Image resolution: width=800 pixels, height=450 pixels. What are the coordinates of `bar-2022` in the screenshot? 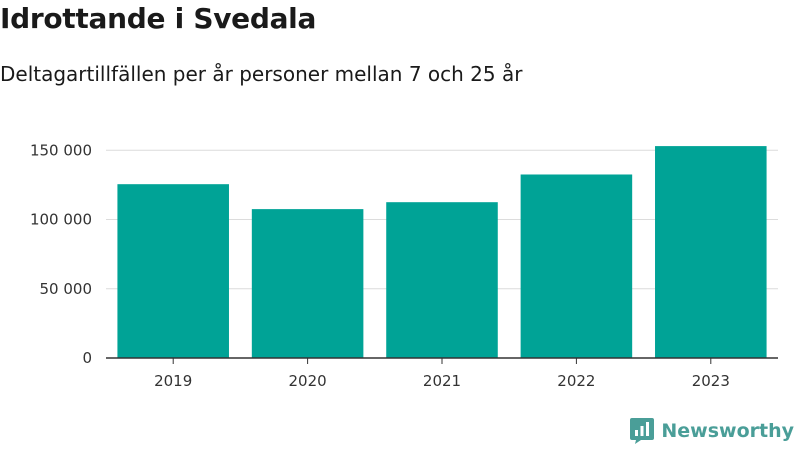 It's located at (576, 266).